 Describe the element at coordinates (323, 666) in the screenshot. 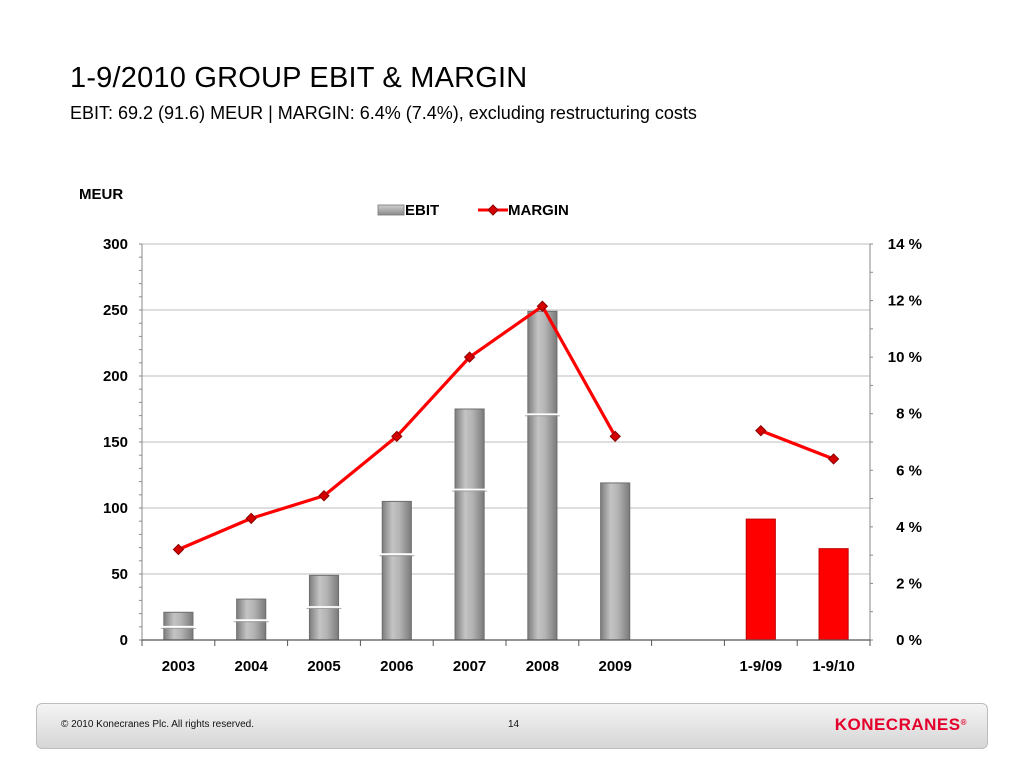

I see `category-label: 2005` at that location.